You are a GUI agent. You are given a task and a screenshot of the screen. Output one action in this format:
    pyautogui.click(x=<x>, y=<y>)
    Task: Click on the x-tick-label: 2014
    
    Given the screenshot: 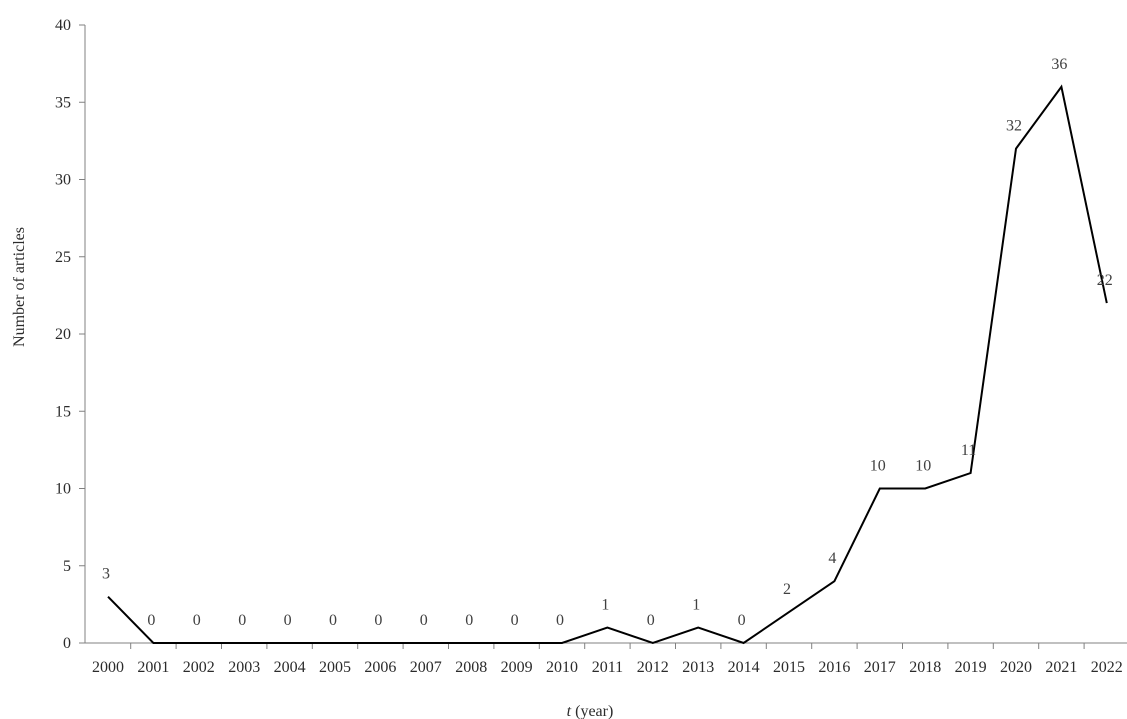 What is the action you would take?
    pyautogui.click(x=744, y=667)
    